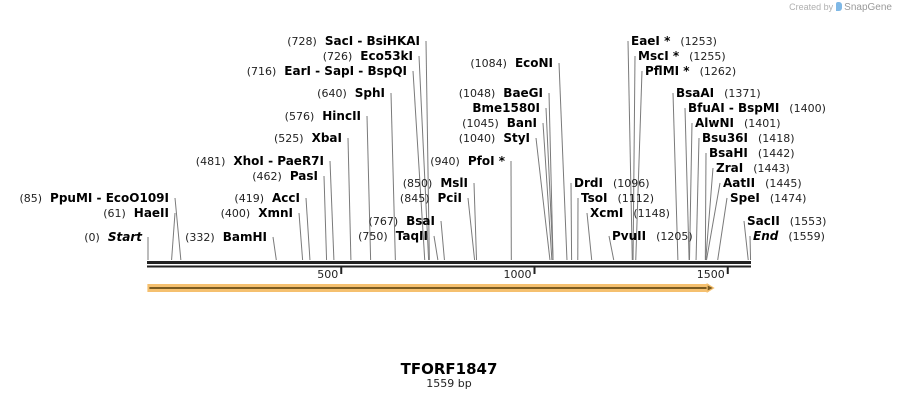  What do you see at coordinates (807, 108) in the screenshot?
I see `site-position: (1400)` at bounding box center [807, 108].